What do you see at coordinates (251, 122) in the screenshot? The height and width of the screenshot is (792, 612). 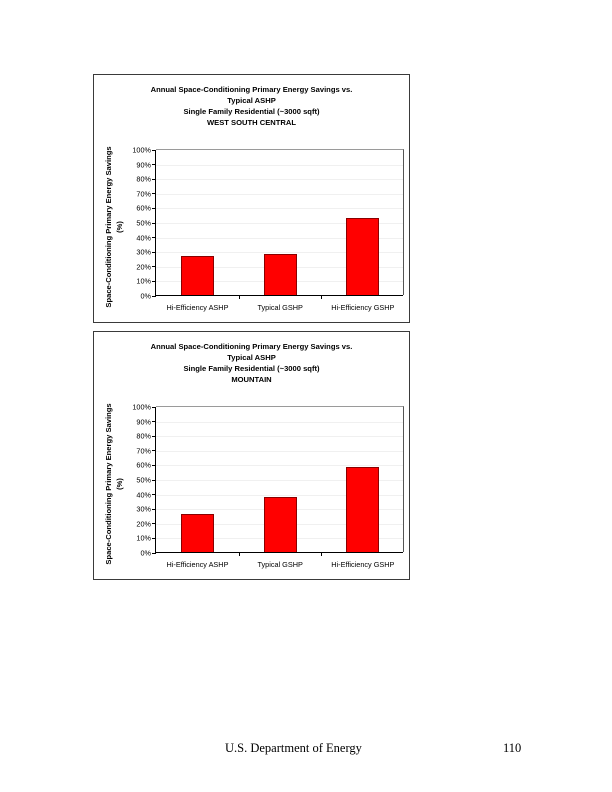 I see `chart-region-label: WEST SOUTH CENTRAL` at bounding box center [251, 122].